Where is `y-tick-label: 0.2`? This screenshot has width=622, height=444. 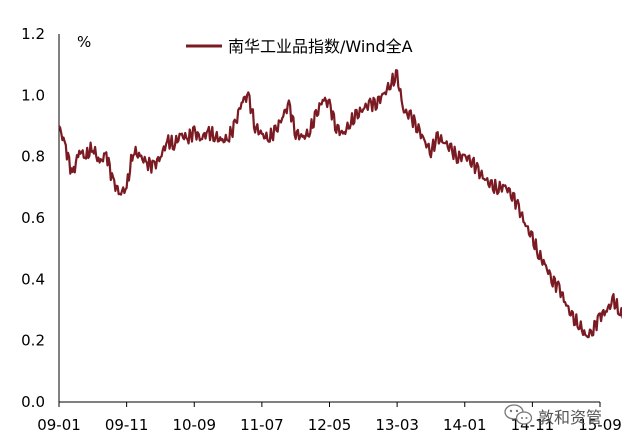 y-tick-label: 0.2 is located at coordinates (33, 341).